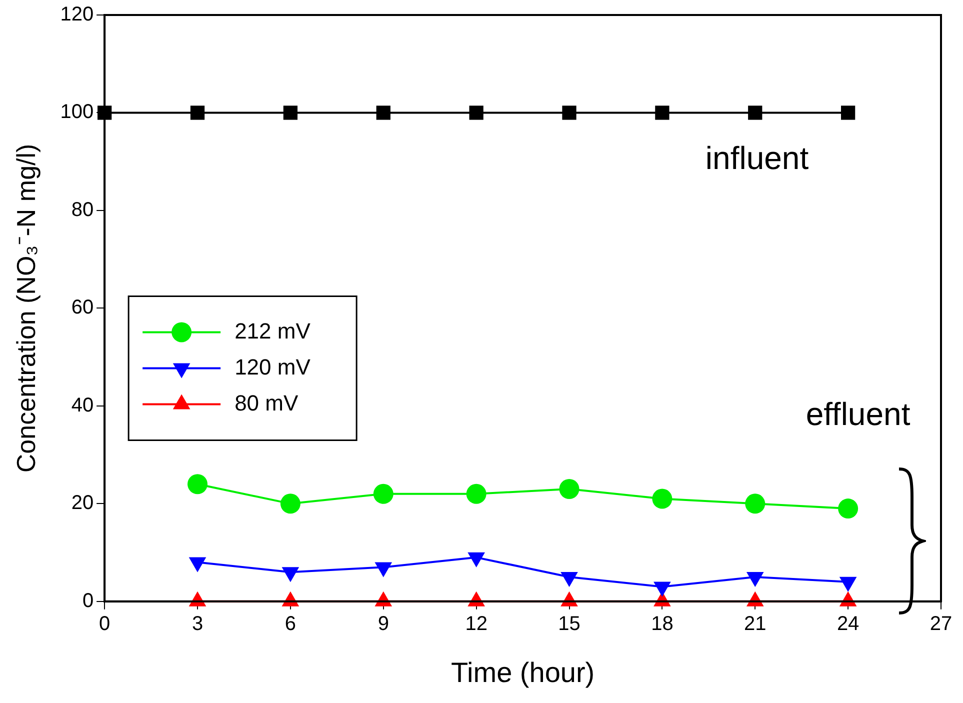 This screenshot has height=703, width=963. Describe the element at coordinates (757, 158) in the screenshot. I see `annotation: influent` at that location.